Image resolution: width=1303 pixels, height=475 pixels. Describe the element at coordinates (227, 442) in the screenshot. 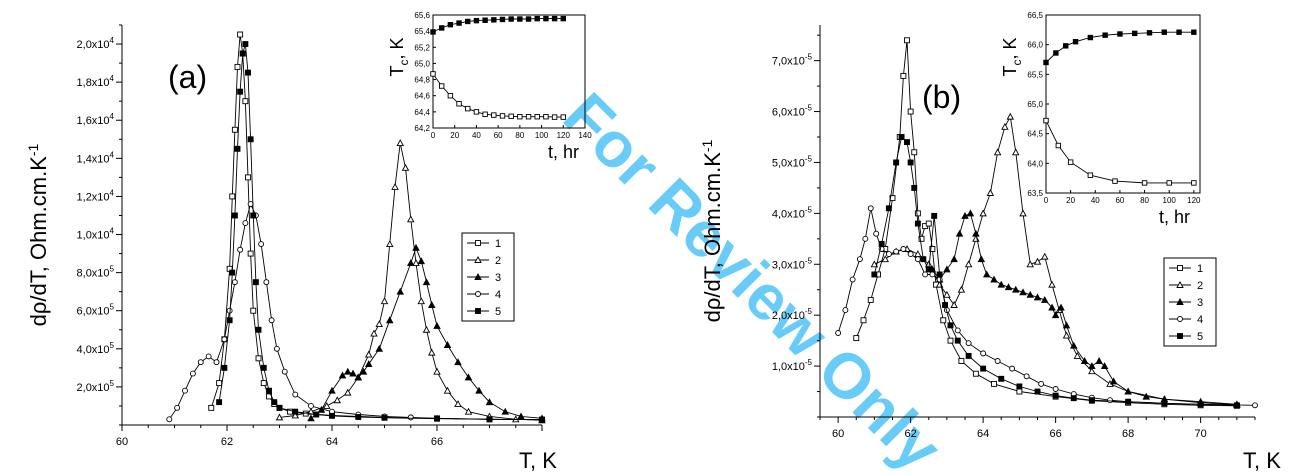

I see `x-tick-label: 62` at that location.